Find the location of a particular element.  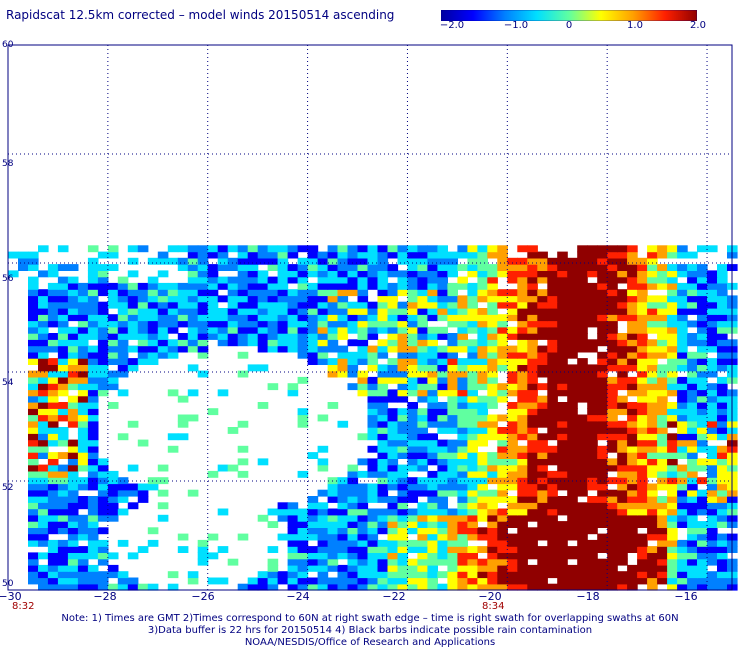

colorbar-tick: −2.0 is located at coordinates (452, 25).